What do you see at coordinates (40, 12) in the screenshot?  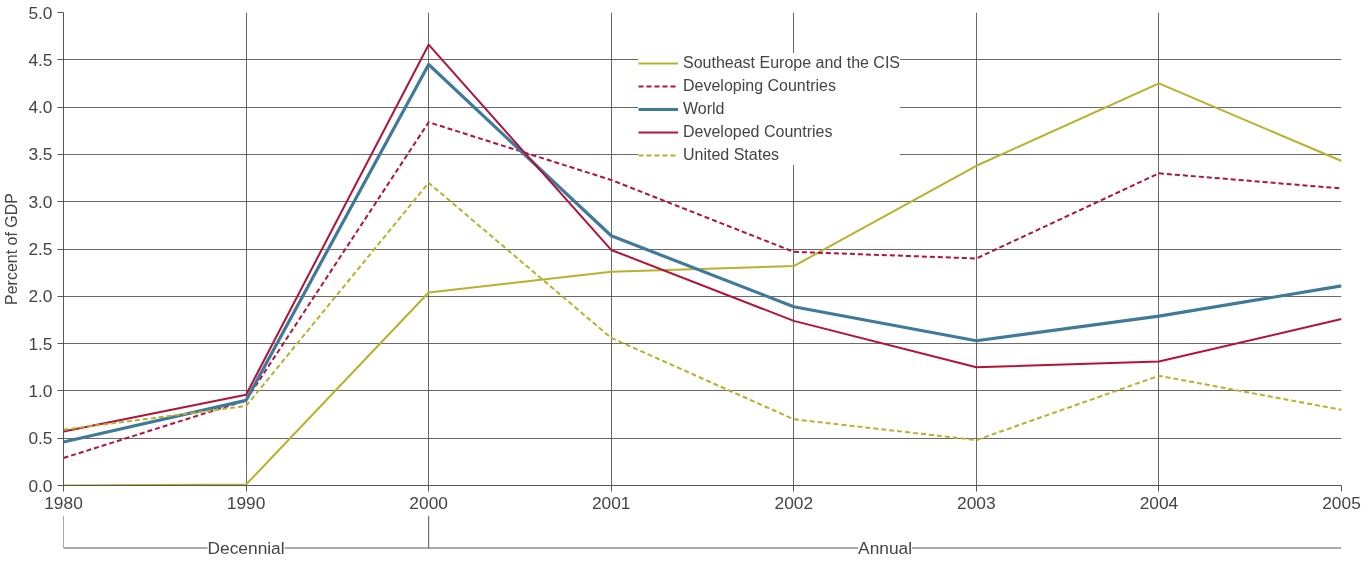 I see `y-tick-label: 5.0` at bounding box center [40, 12].